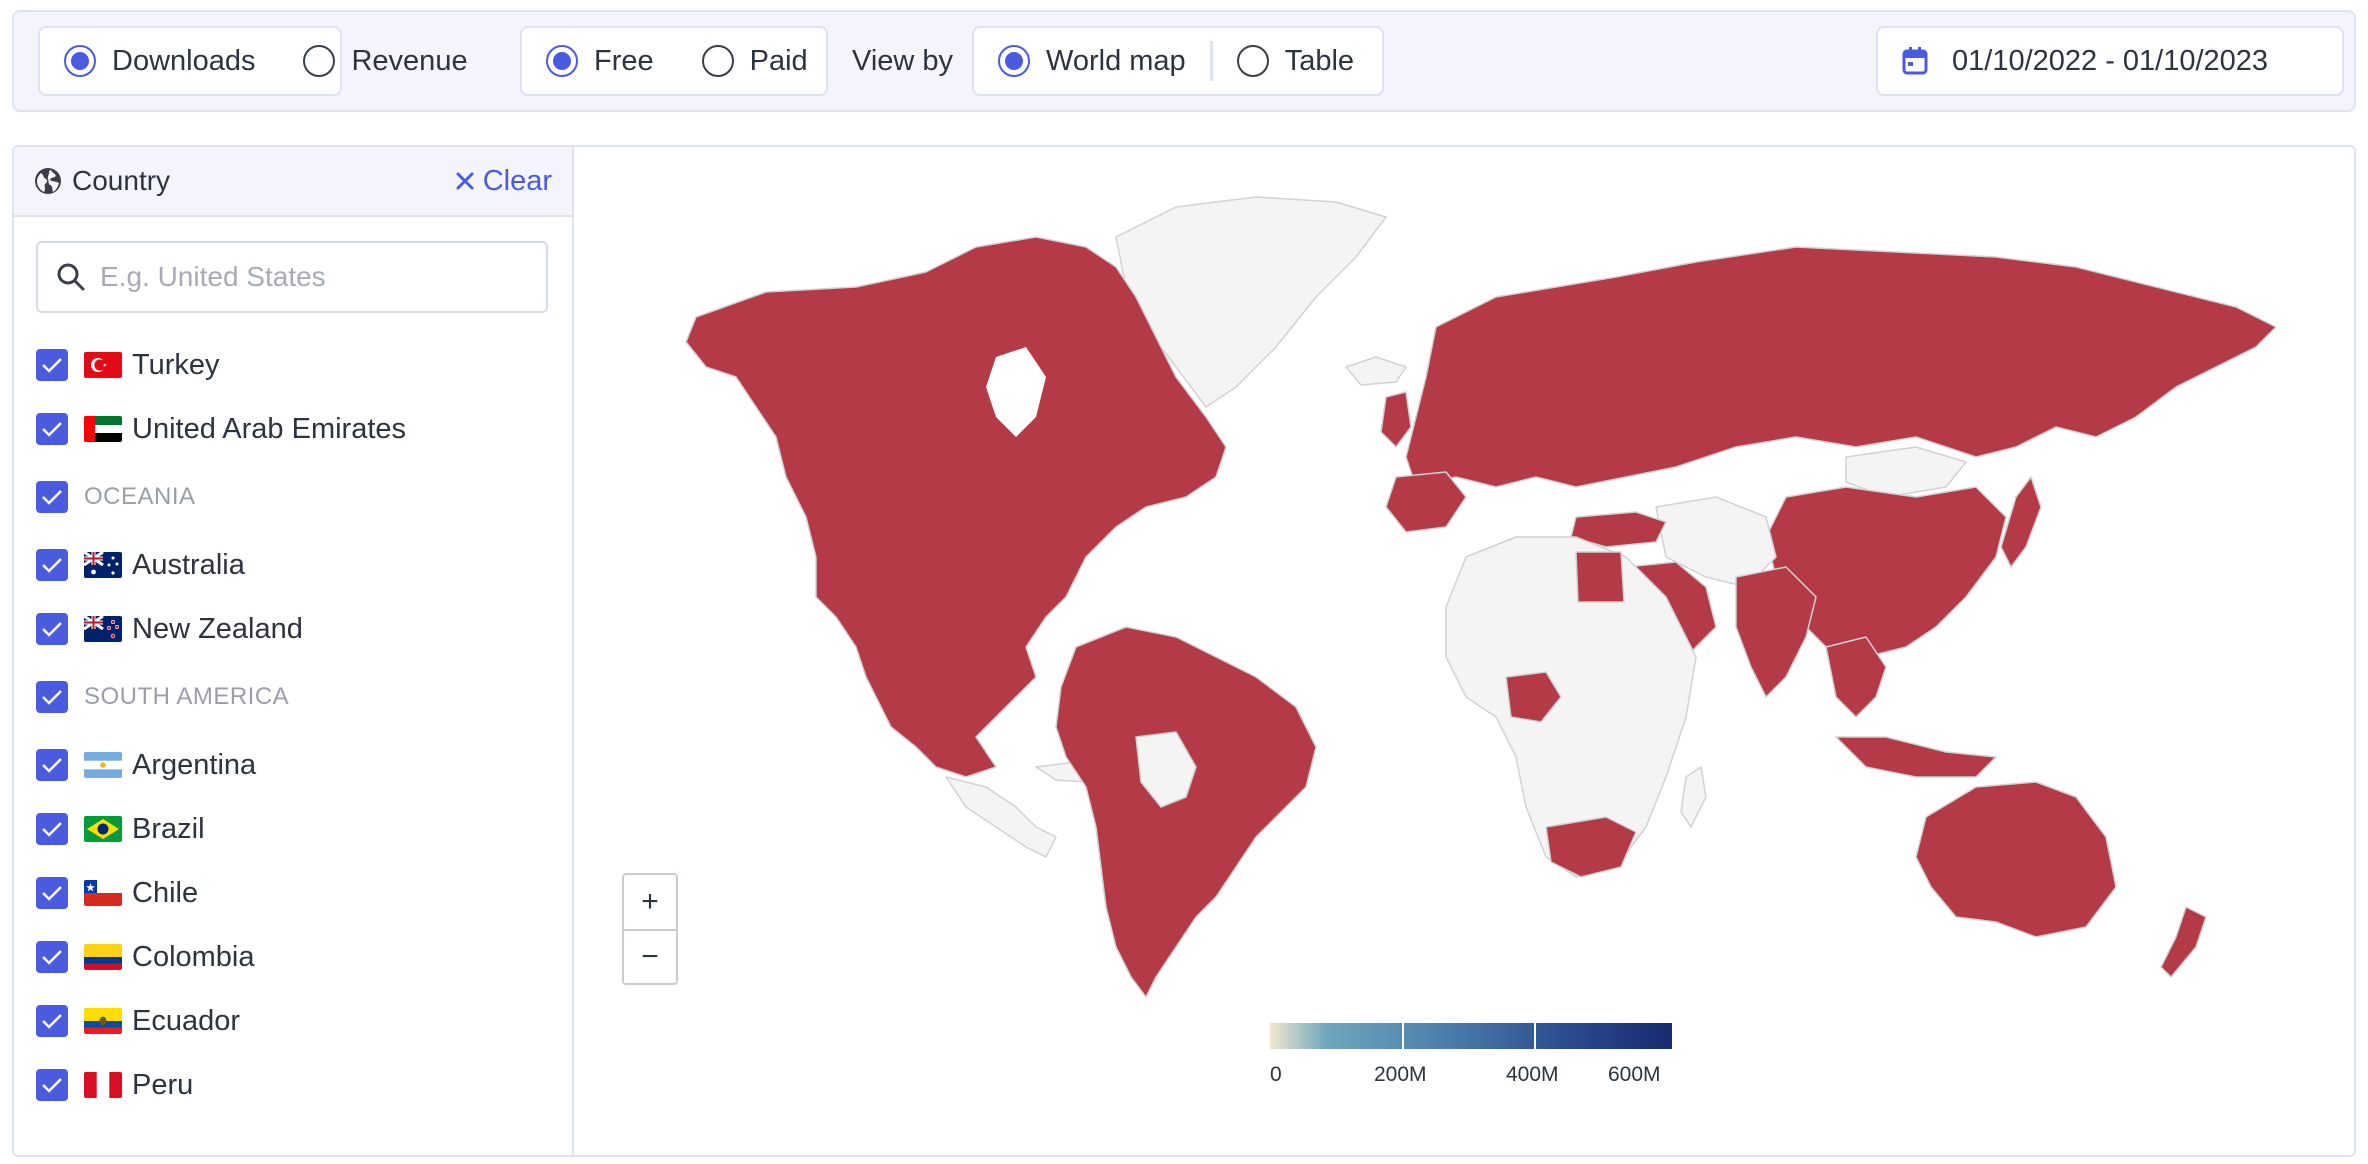 This screenshot has height=1164, width=2368. What do you see at coordinates (159, 61) in the screenshot?
I see `downloads-option: Downloads` at bounding box center [159, 61].